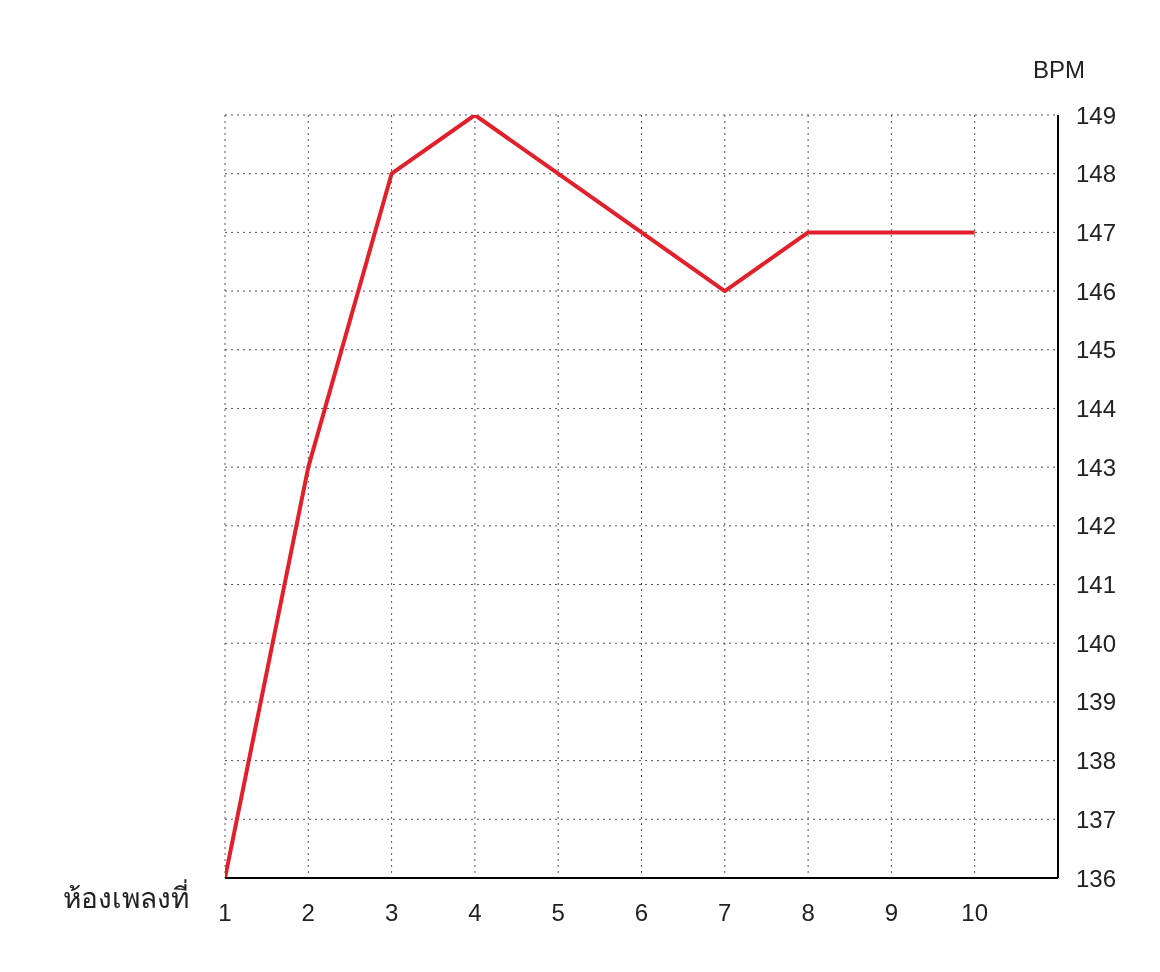  I want to click on x-tick-label: 1, so click(225, 913).